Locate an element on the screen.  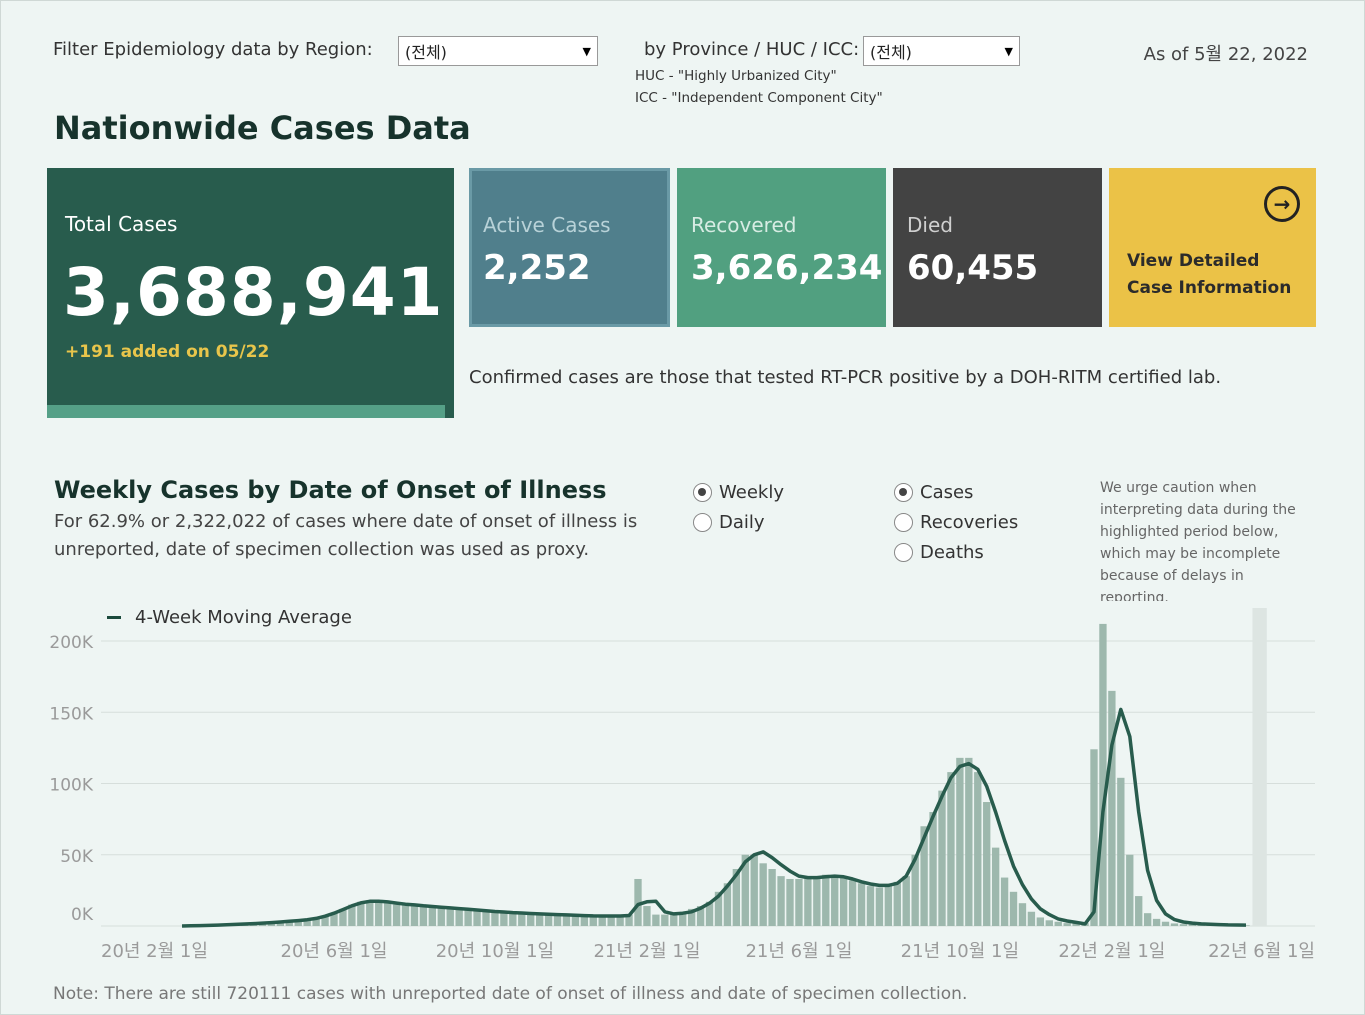
died-card: Died 60,455 is located at coordinates (997, 247).